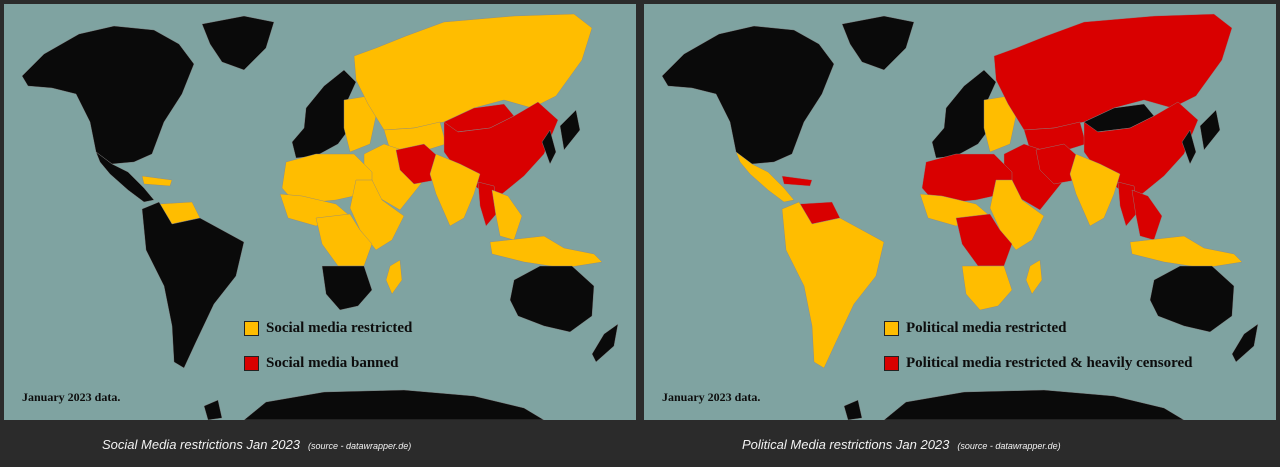 This screenshot has height=467, width=1280. Describe the element at coordinates (201, 444) in the screenshot. I see `caption-title: Social Media restrictions Jan 2023` at that location.